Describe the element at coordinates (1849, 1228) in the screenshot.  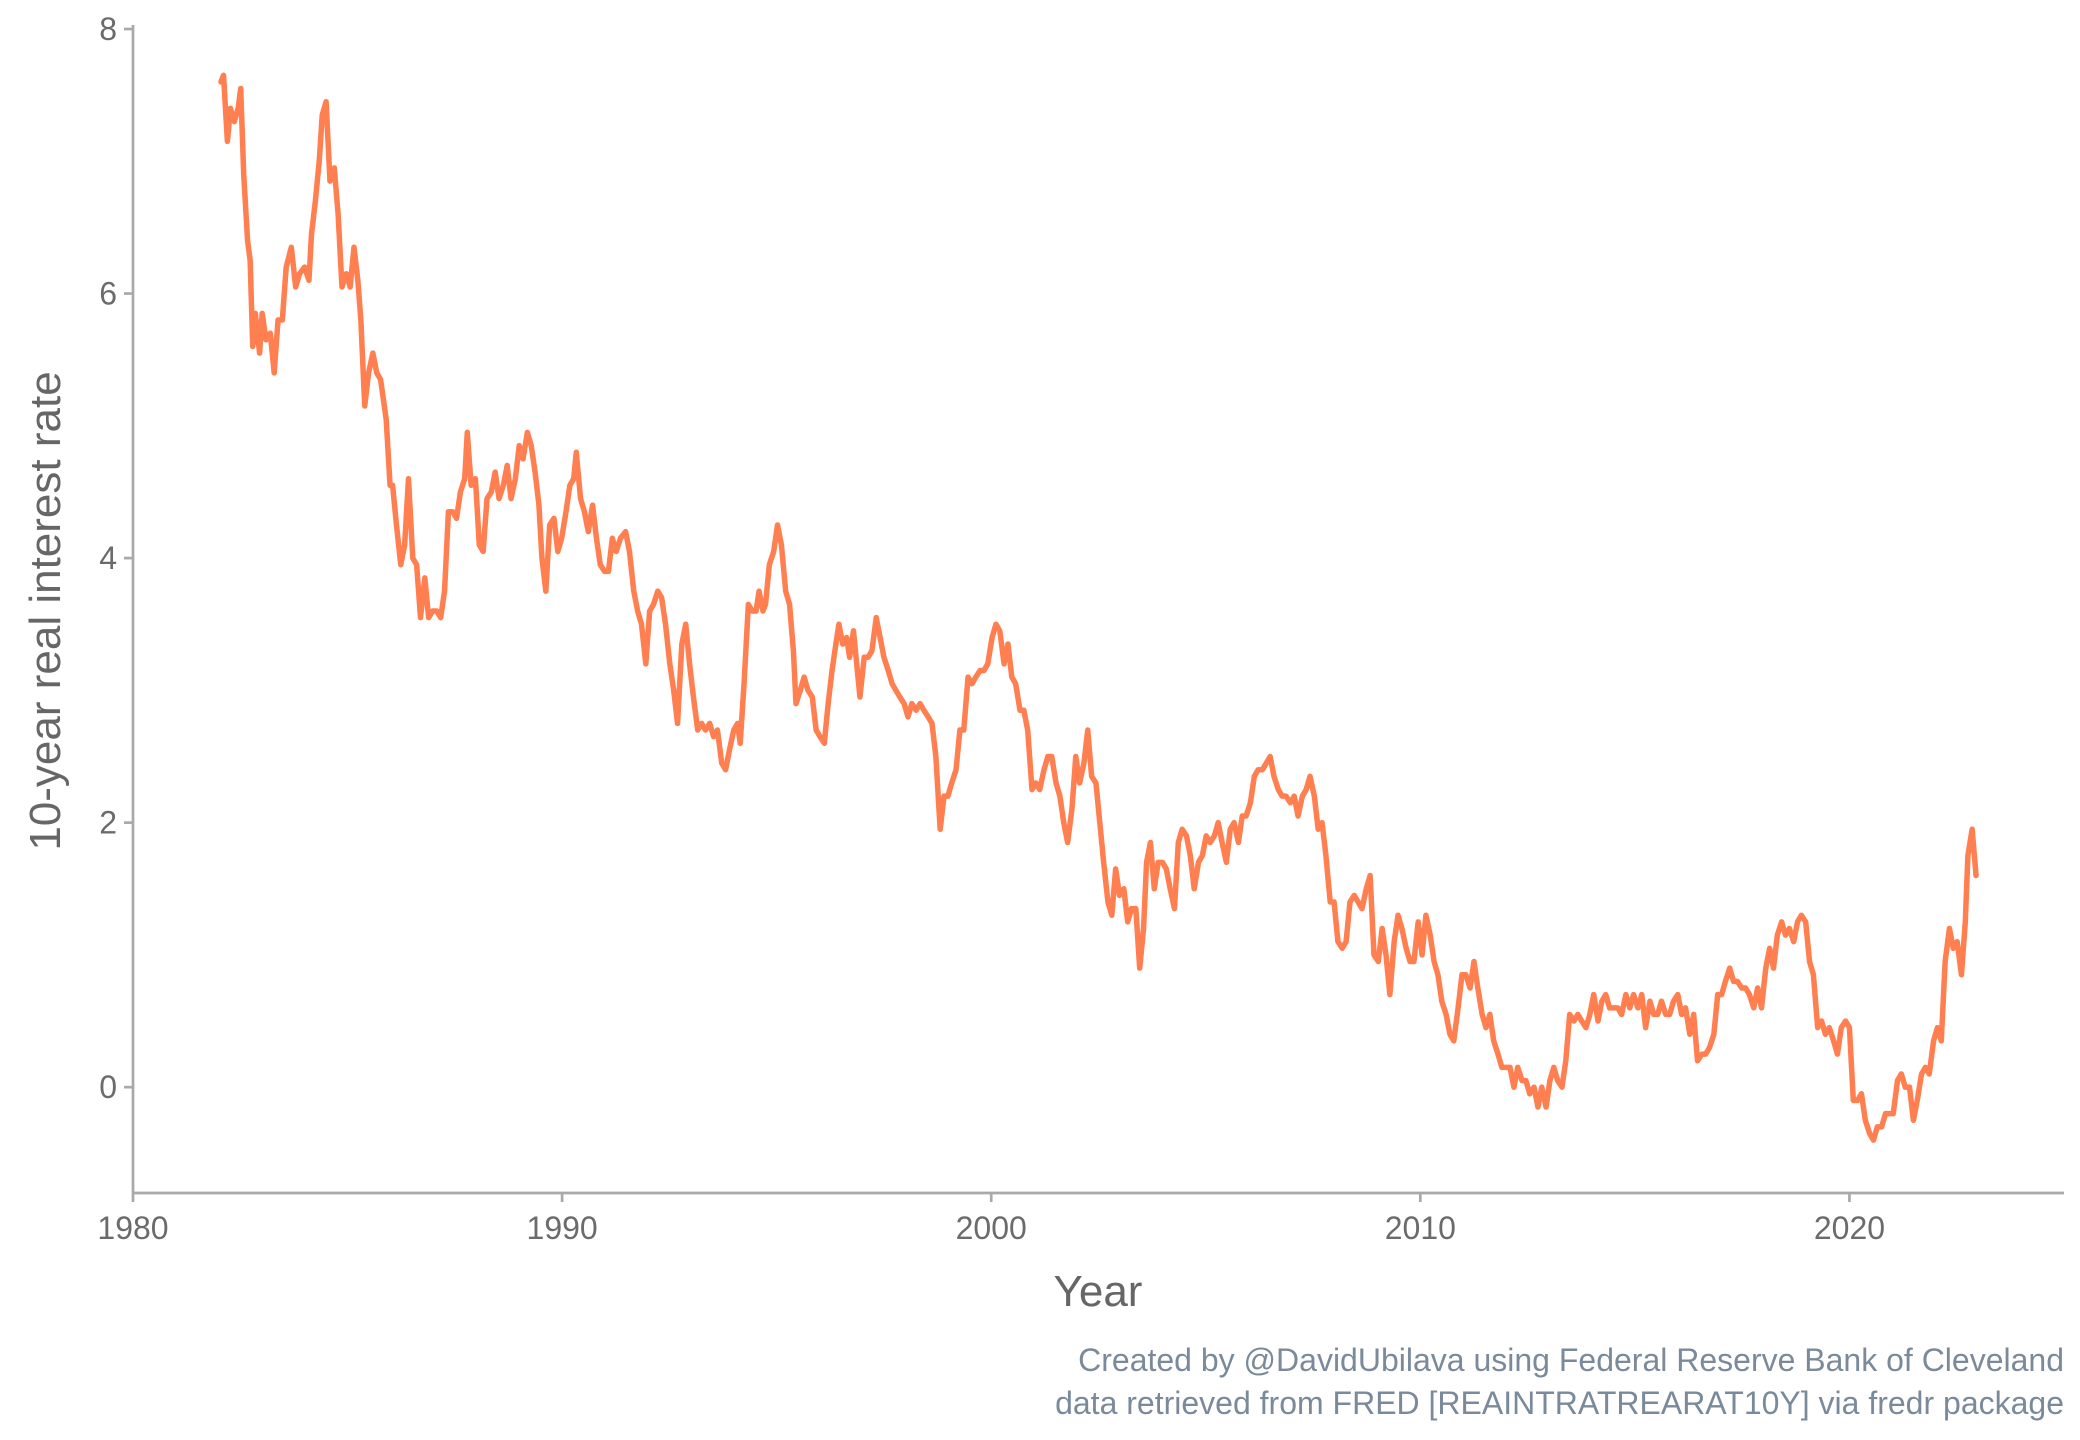
I see `x-tick-label: 2020` at that location.